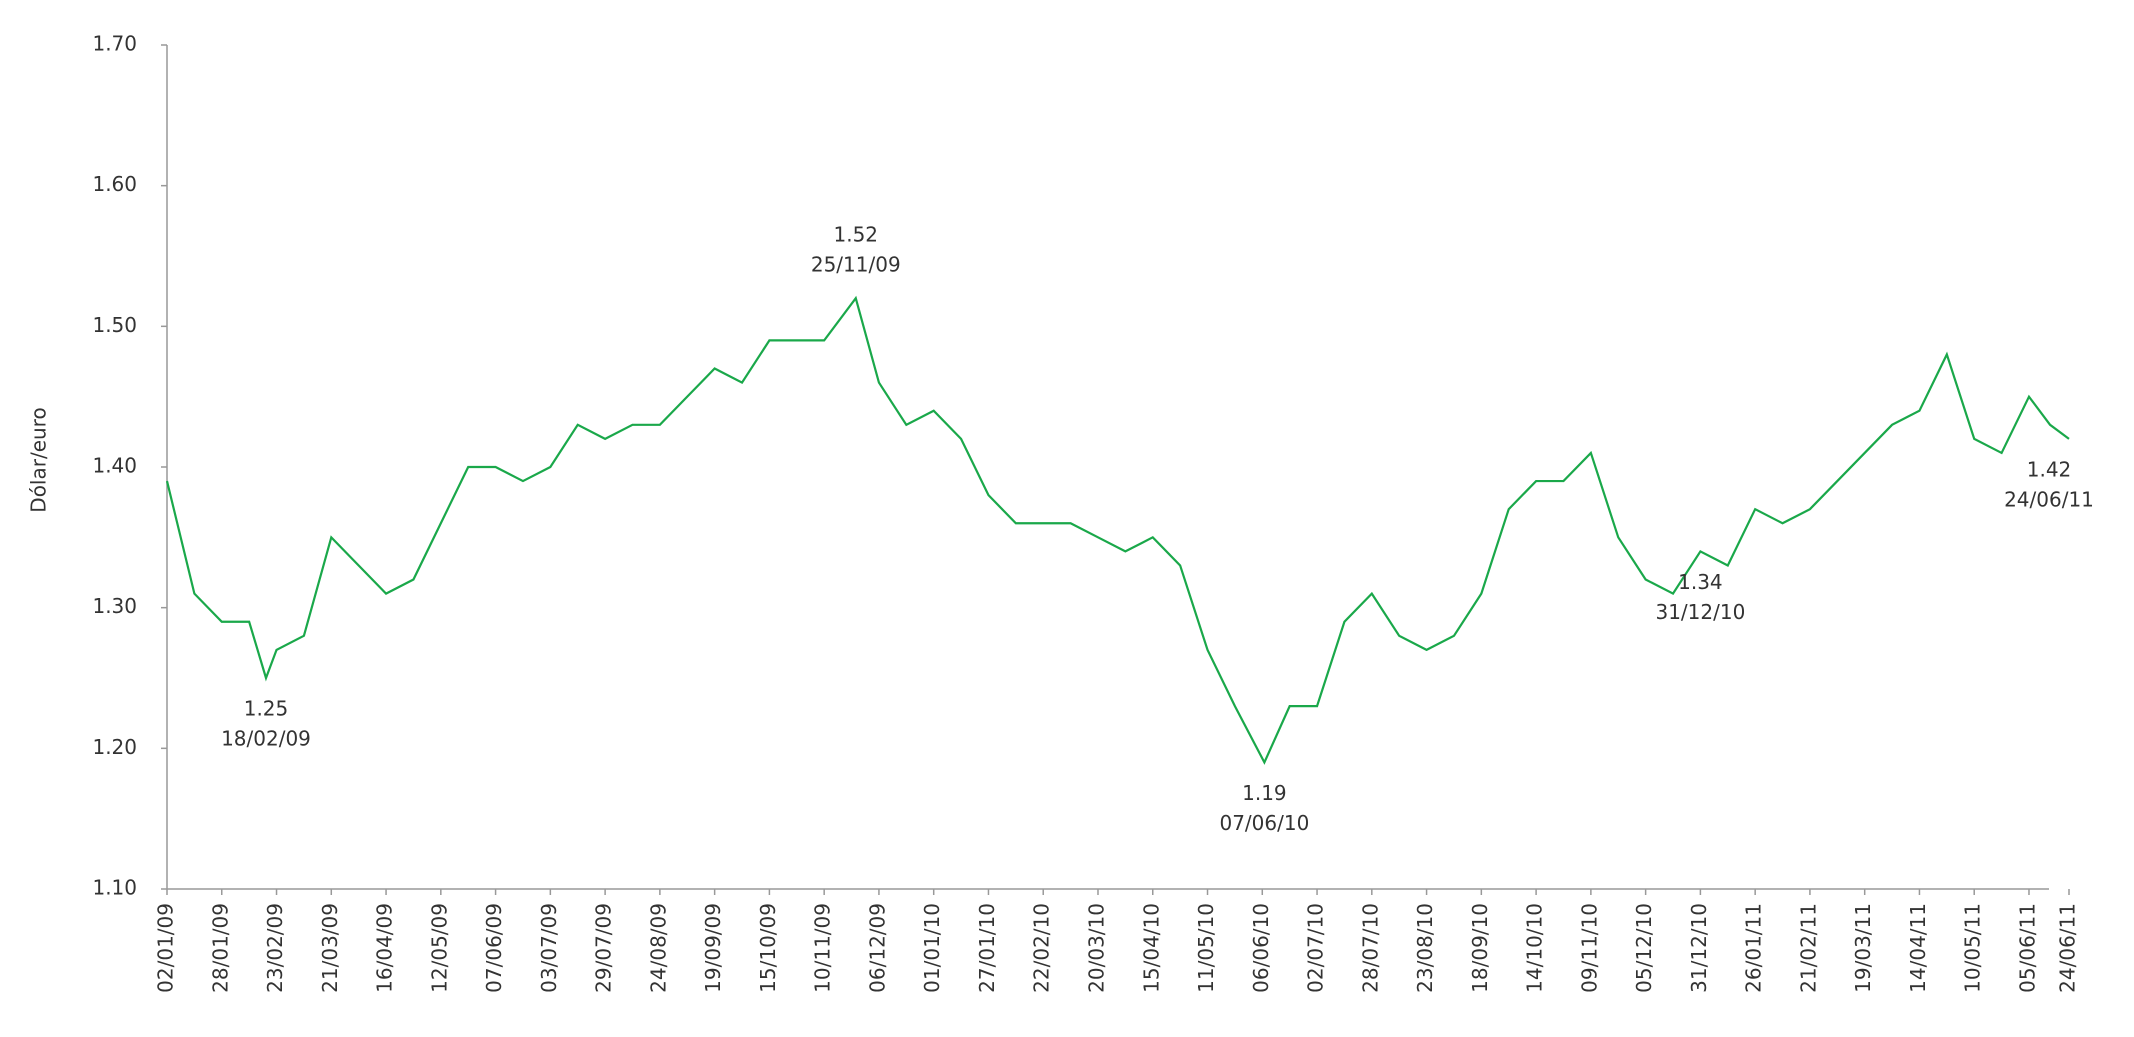  Describe the element at coordinates (1644, 948) in the screenshot. I see `x-tick-label: 05/12/10` at that location.